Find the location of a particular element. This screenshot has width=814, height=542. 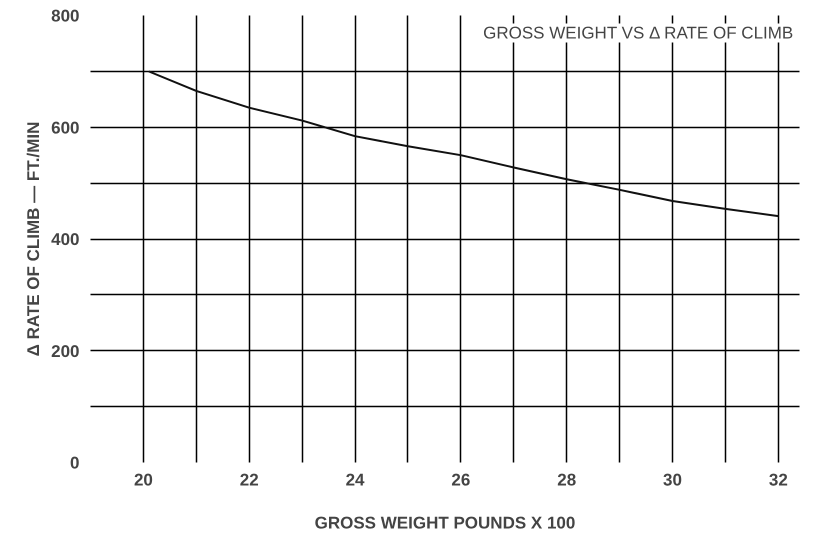

x-tick-label: 28 is located at coordinates (566, 480).